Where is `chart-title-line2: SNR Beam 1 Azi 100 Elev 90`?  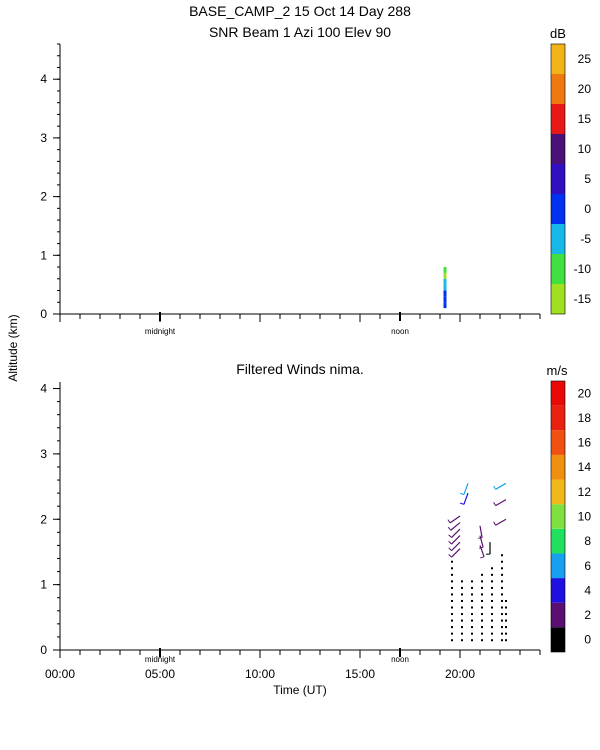
chart-title-line2: SNR Beam 1 Azi 100 Elev 90 is located at coordinates (300, 32).